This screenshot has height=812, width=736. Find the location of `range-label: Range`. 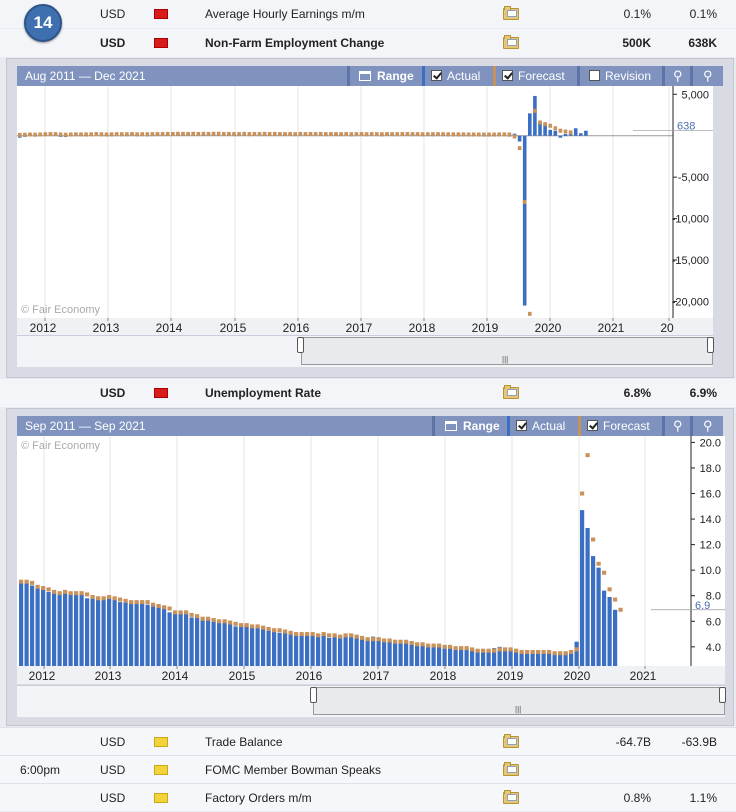

range-label: Range is located at coordinates (395, 76).